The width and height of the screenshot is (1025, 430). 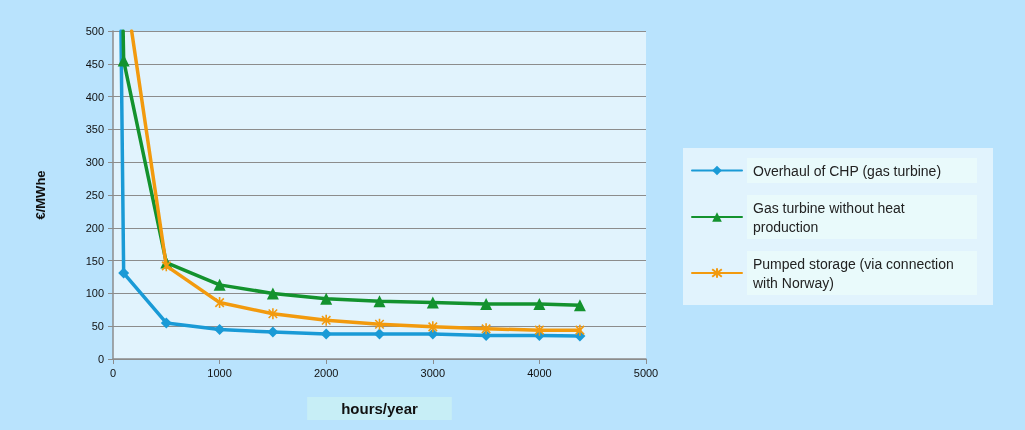 What do you see at coordinates (97, 326) in the screenshot?
I see `y-tick-label: 50` at bounding box center [97, 326].